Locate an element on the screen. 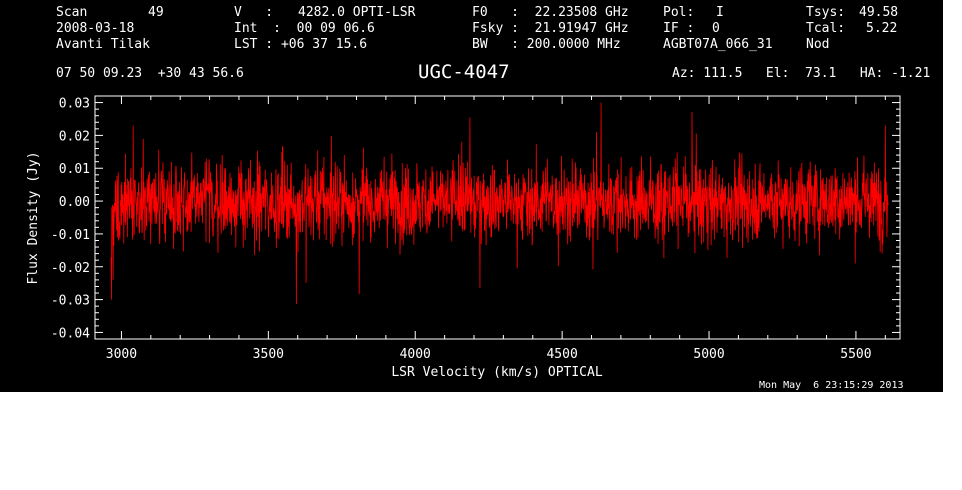  y-axis-label: Flux Density (Jy) is located at coordinates (33, 217).